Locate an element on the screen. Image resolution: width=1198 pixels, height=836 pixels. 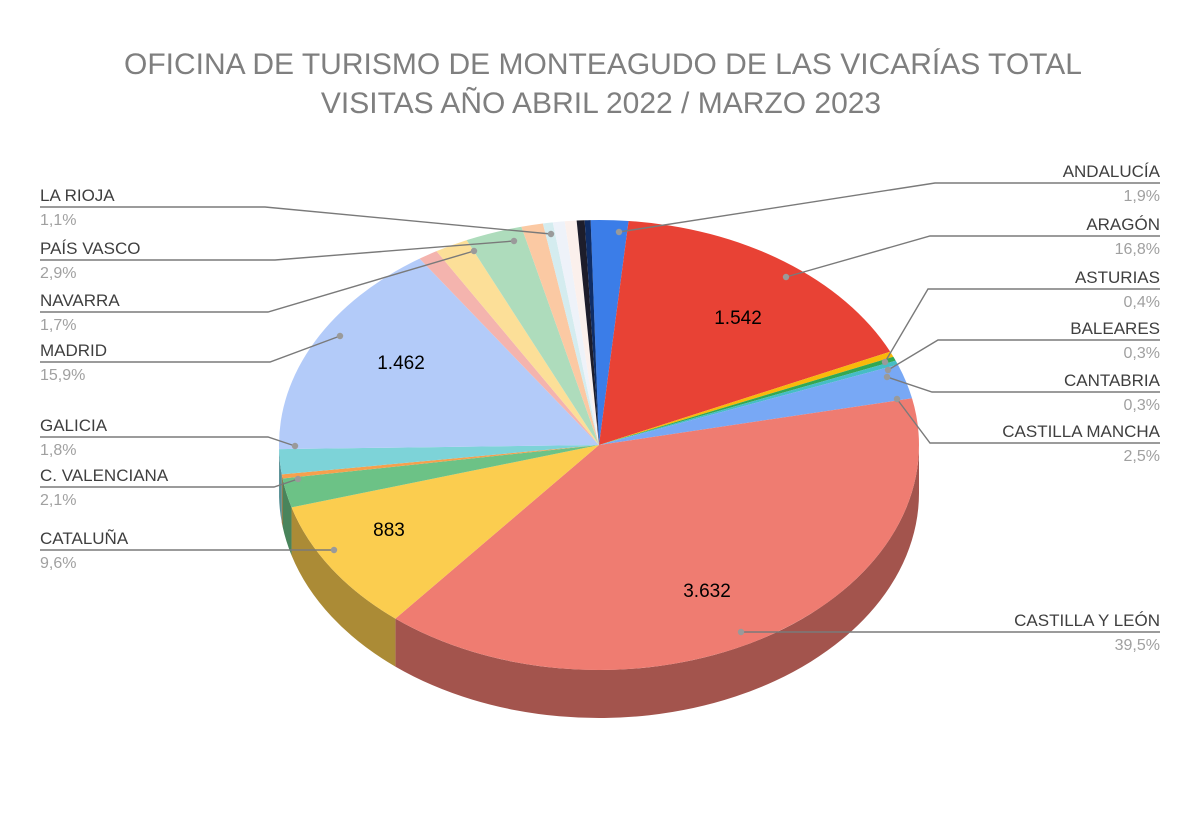
value-label-madrid: 1.462 is located at coordinates (401, 363).